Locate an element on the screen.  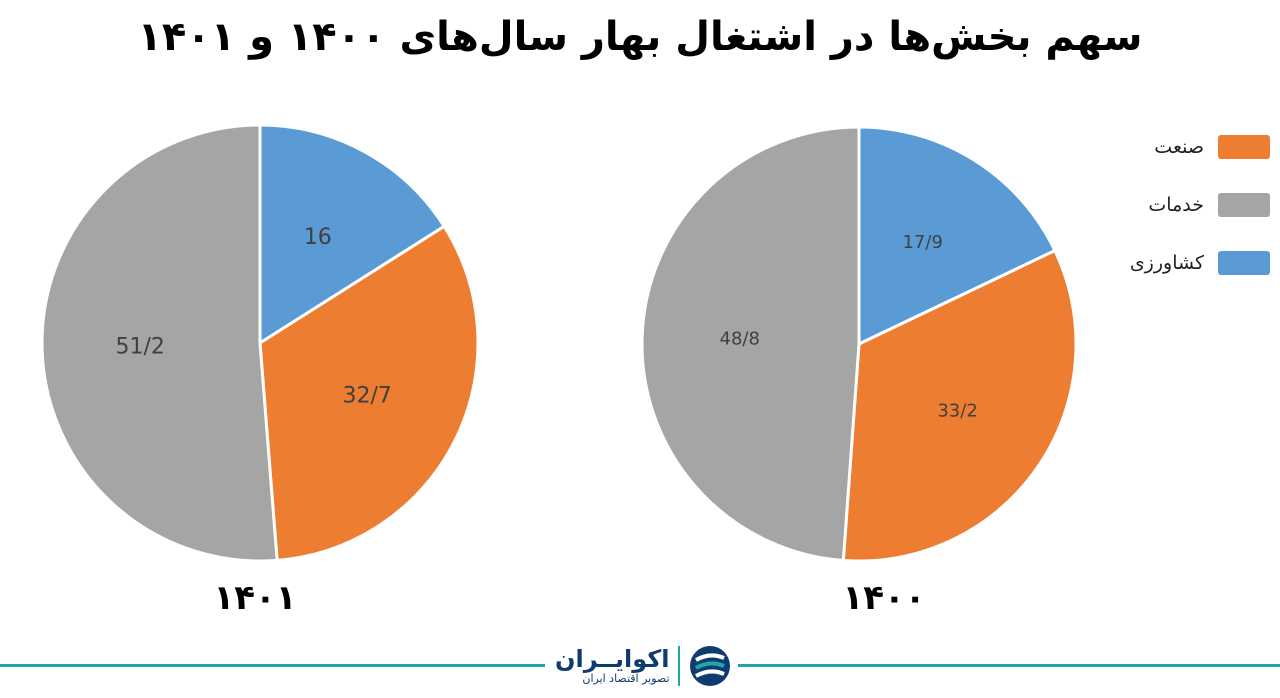
pie-data-label: 16 is located at coordinates (318, 237).